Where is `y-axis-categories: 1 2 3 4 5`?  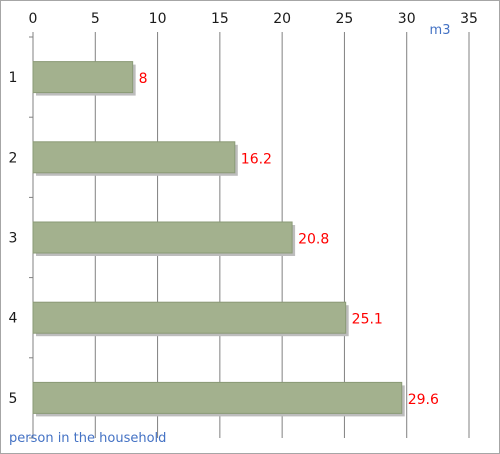 y-axis-categories: 1 2 3 4 5 is located at coordinates (21, 237).